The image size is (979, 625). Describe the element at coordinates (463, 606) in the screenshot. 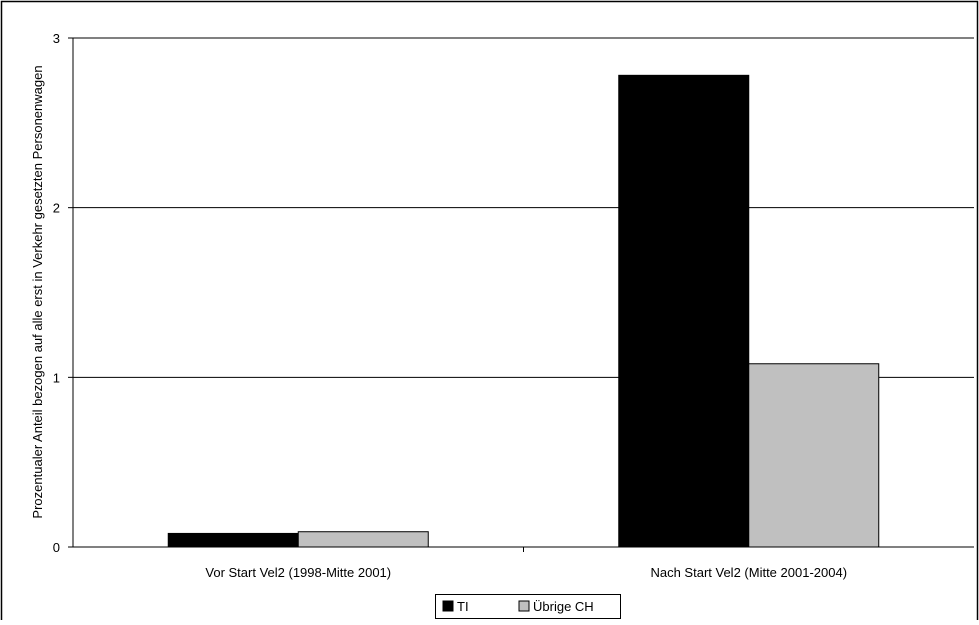

I see `legend-label-ti: TI` at that location.